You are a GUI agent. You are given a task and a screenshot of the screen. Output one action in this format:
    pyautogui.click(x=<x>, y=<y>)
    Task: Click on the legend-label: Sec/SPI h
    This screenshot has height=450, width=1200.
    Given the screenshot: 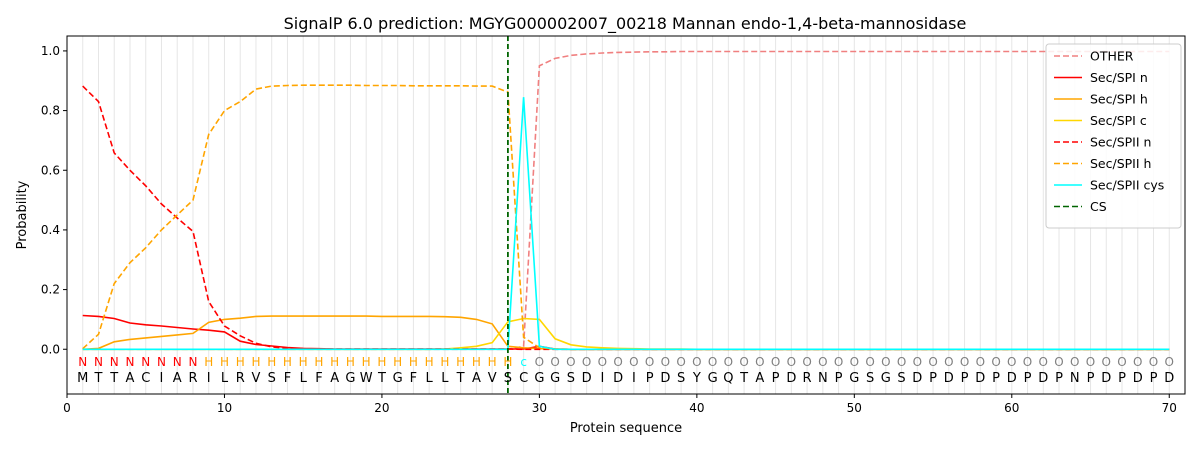 What is the action you would take?
    pyautogui.click(x=1119, y=99)
    